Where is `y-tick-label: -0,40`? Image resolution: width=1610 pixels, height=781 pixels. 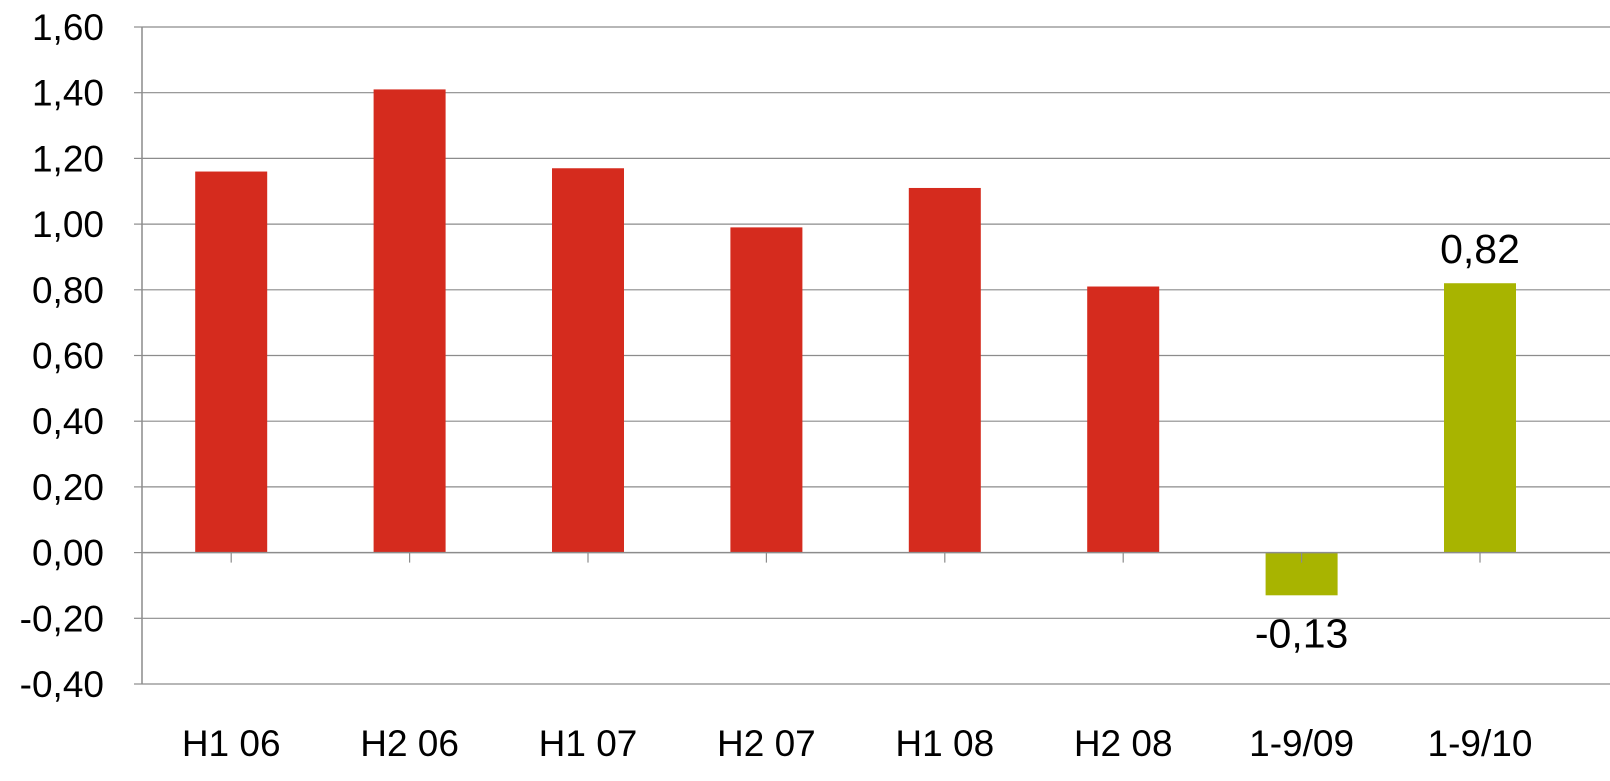
y-tick-label: -0,40 is located at coordinates (62, 684).